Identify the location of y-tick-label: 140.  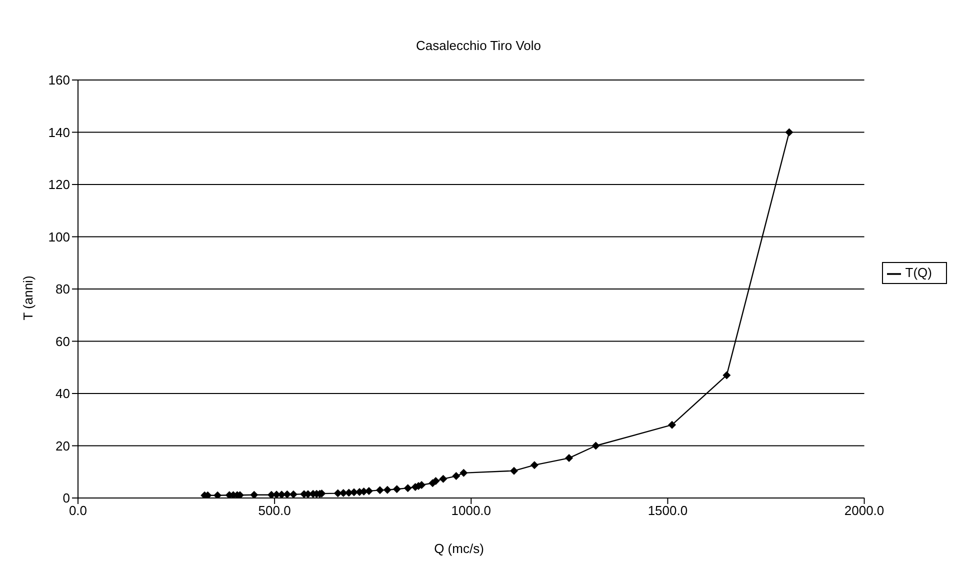
(59, 132).